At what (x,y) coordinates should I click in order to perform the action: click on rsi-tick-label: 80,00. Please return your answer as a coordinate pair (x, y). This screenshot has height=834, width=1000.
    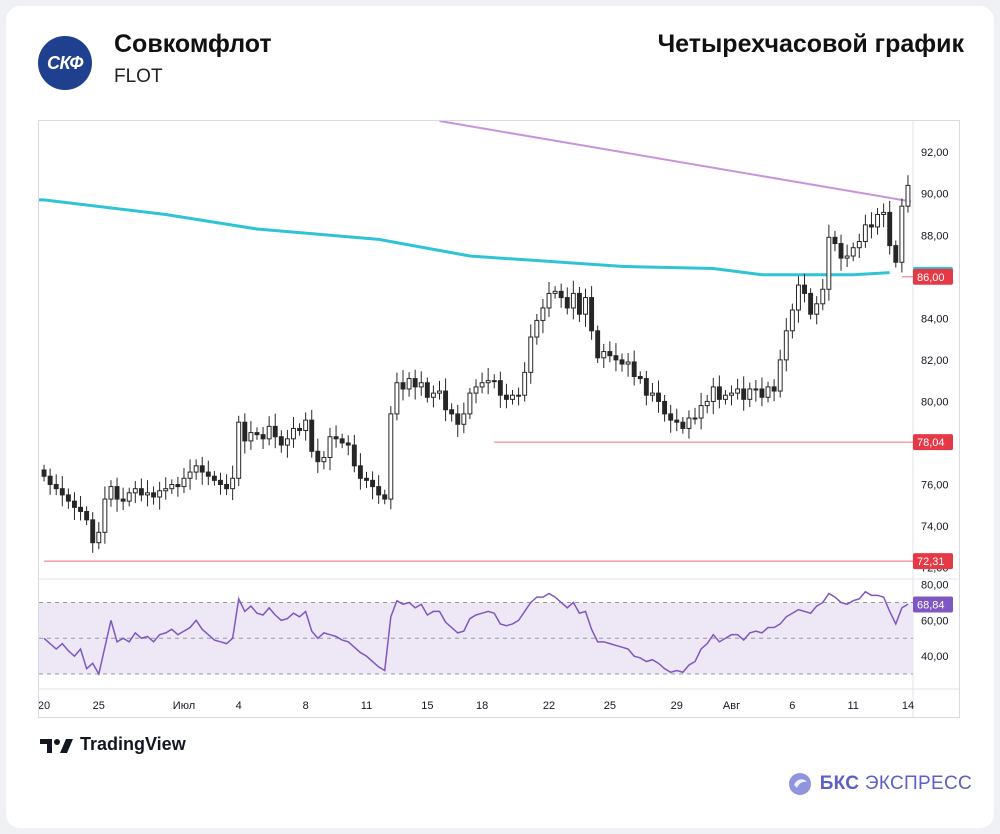
    Looking at the image, I should click on (935, 586).